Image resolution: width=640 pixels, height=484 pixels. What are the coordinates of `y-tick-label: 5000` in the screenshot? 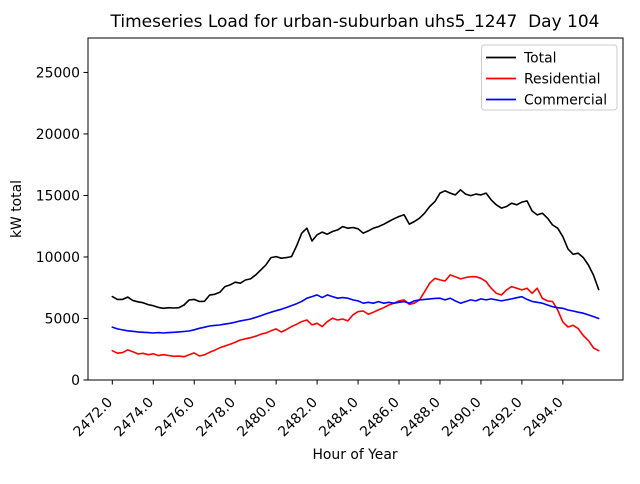 It's located at (62, 319).